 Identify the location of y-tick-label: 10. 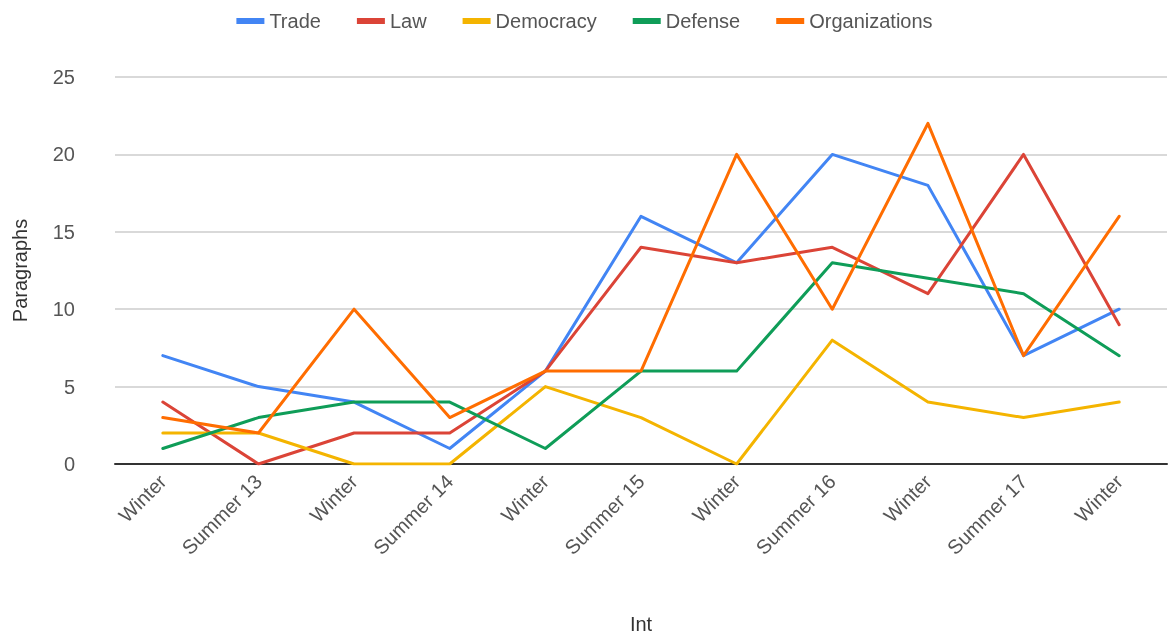
(63, 309).